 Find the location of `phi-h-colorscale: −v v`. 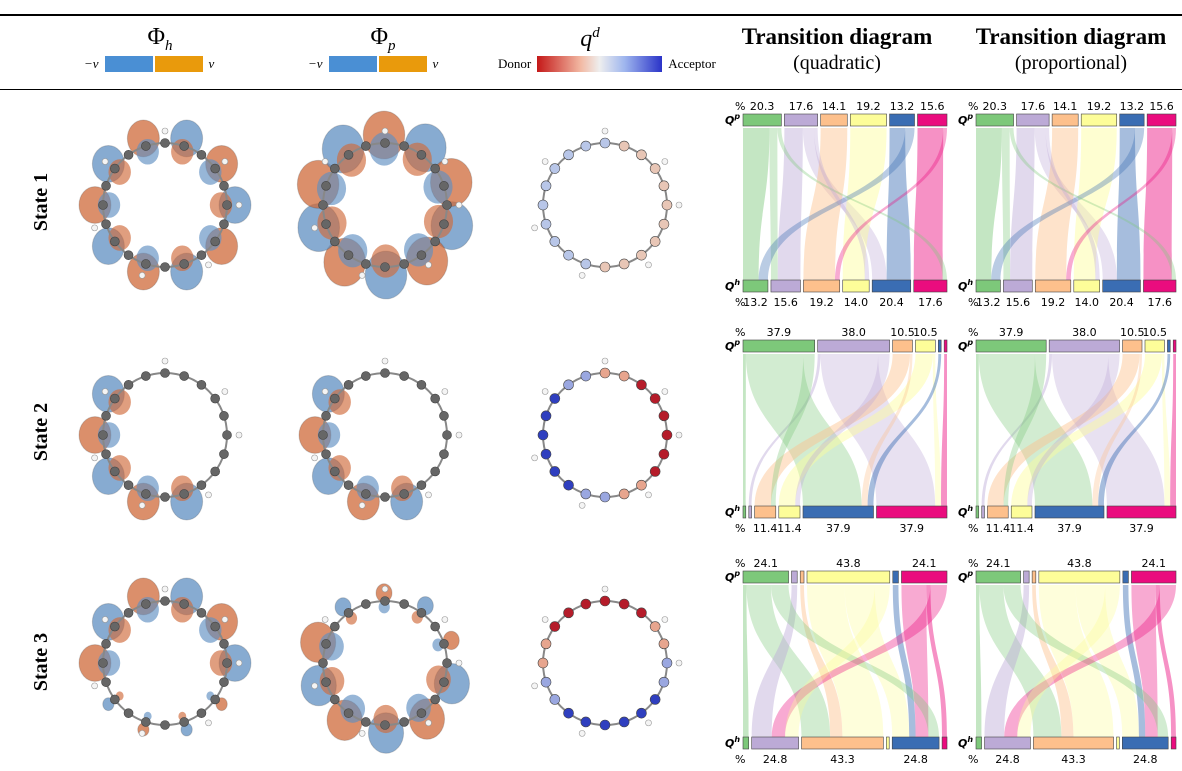

phi-h-colorscale: −v v is located at coordinates (149, 64).